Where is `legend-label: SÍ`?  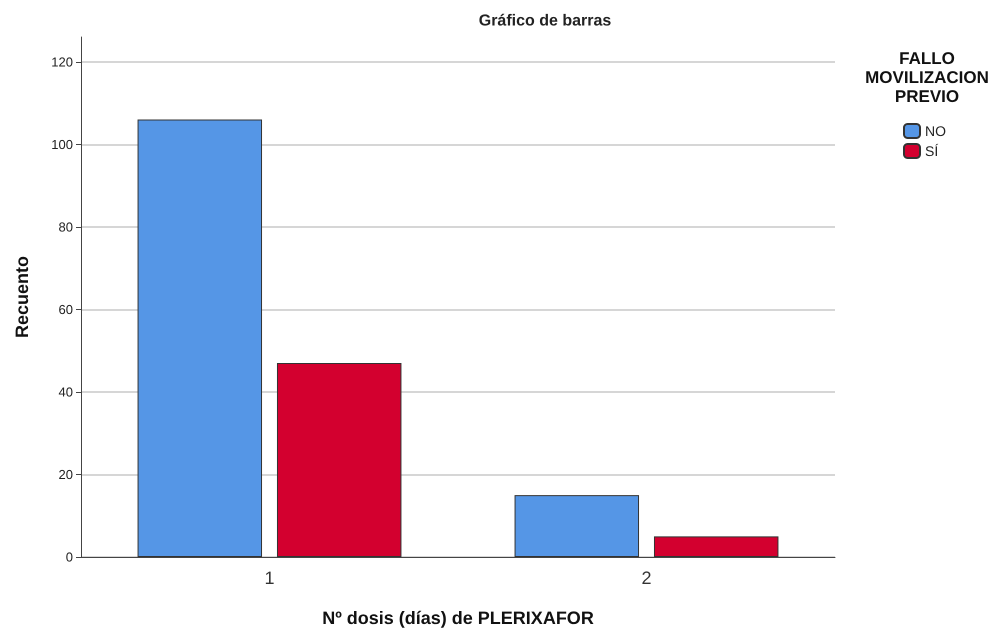
legend-label: SÍ is located at coordinates (931, 151).